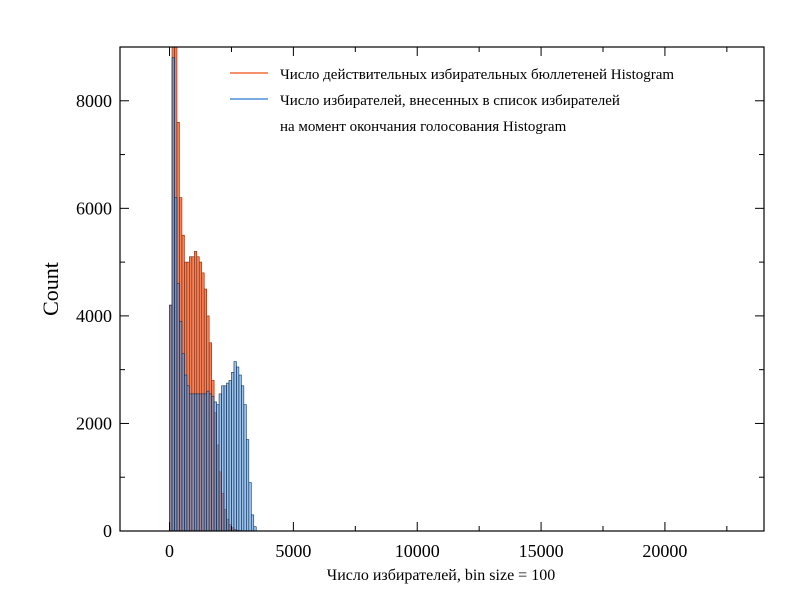 The image size is (804, 609). What do you see at coordinates (94, 101) in the screenshot?
I see `y-tick-label: 8000` at bounding box center [94, 101].